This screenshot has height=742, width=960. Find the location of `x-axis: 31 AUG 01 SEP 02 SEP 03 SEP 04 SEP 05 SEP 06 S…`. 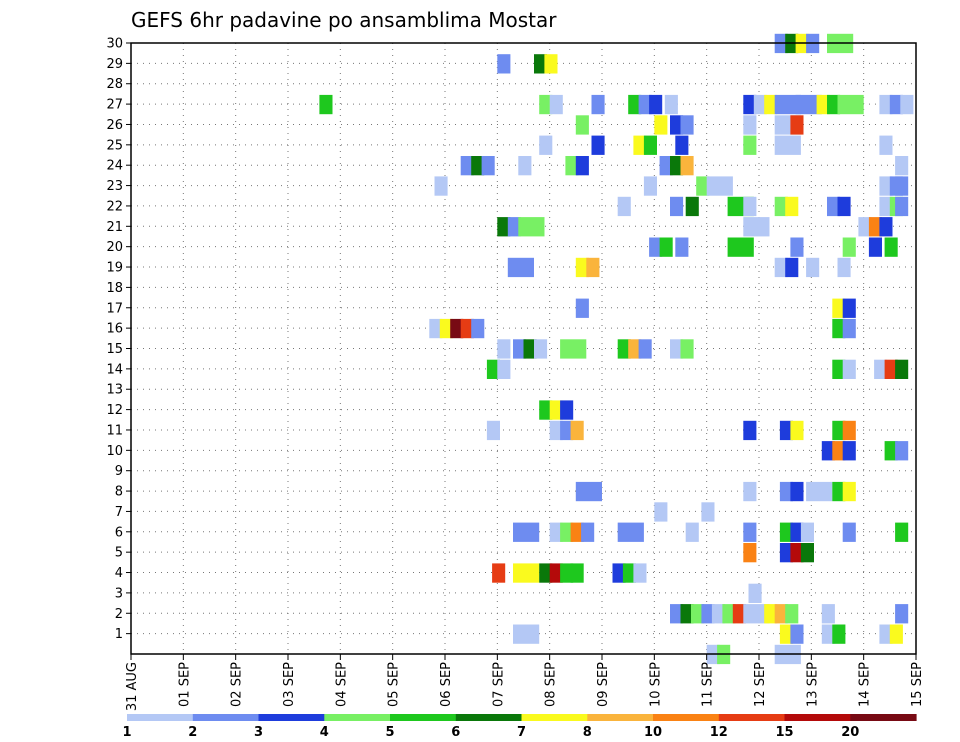

x-axis: 31 AUG 01 SEP 02 SEP 03 SEP 04 SEP 05 SEP 06 S… is located at coordinates (525, 682).